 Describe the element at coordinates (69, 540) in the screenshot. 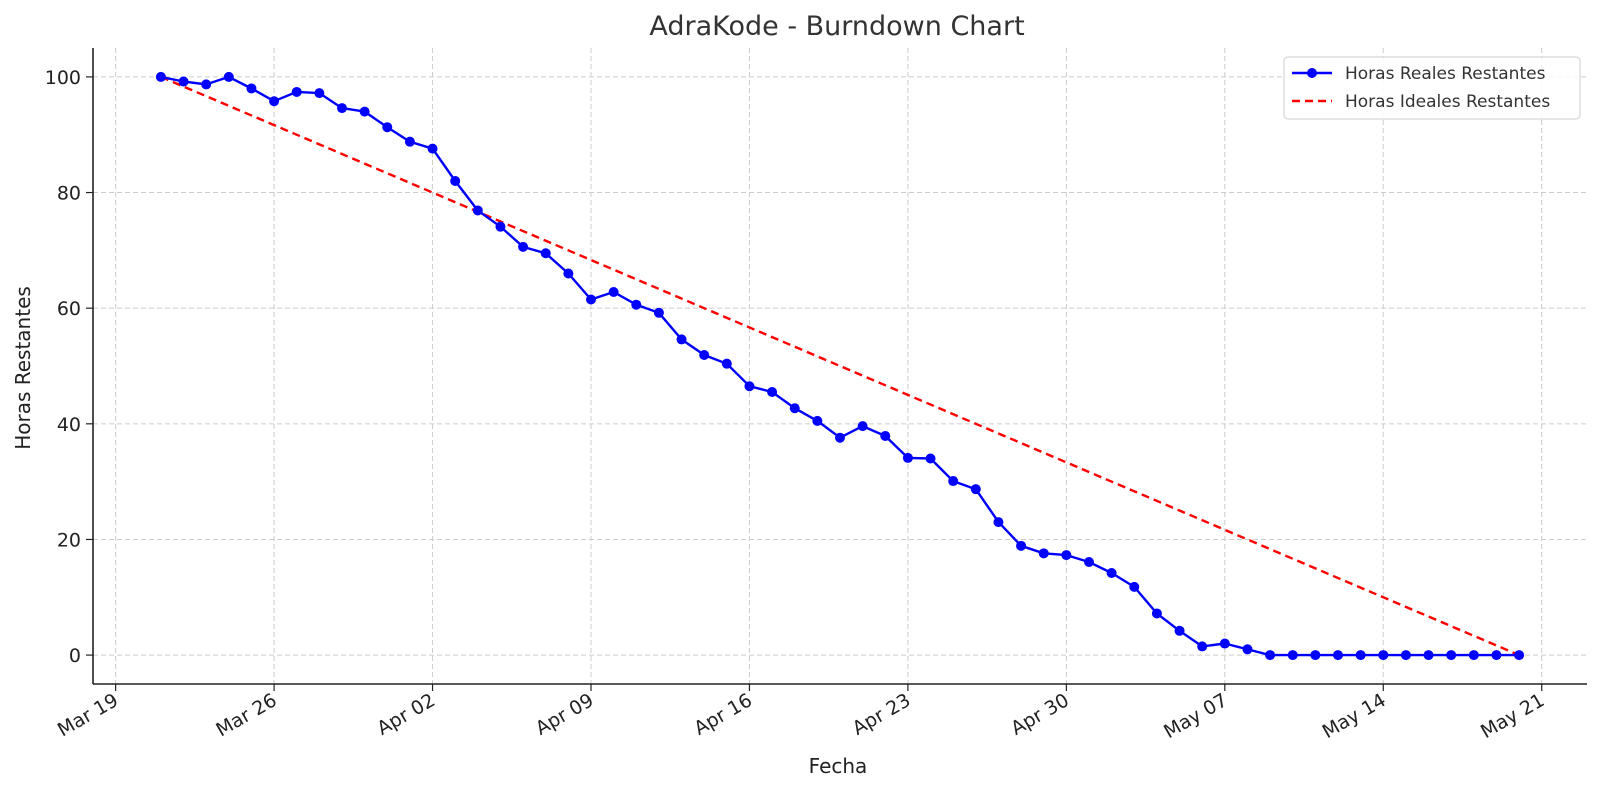

I see `y-tick-label: 20` at that location.